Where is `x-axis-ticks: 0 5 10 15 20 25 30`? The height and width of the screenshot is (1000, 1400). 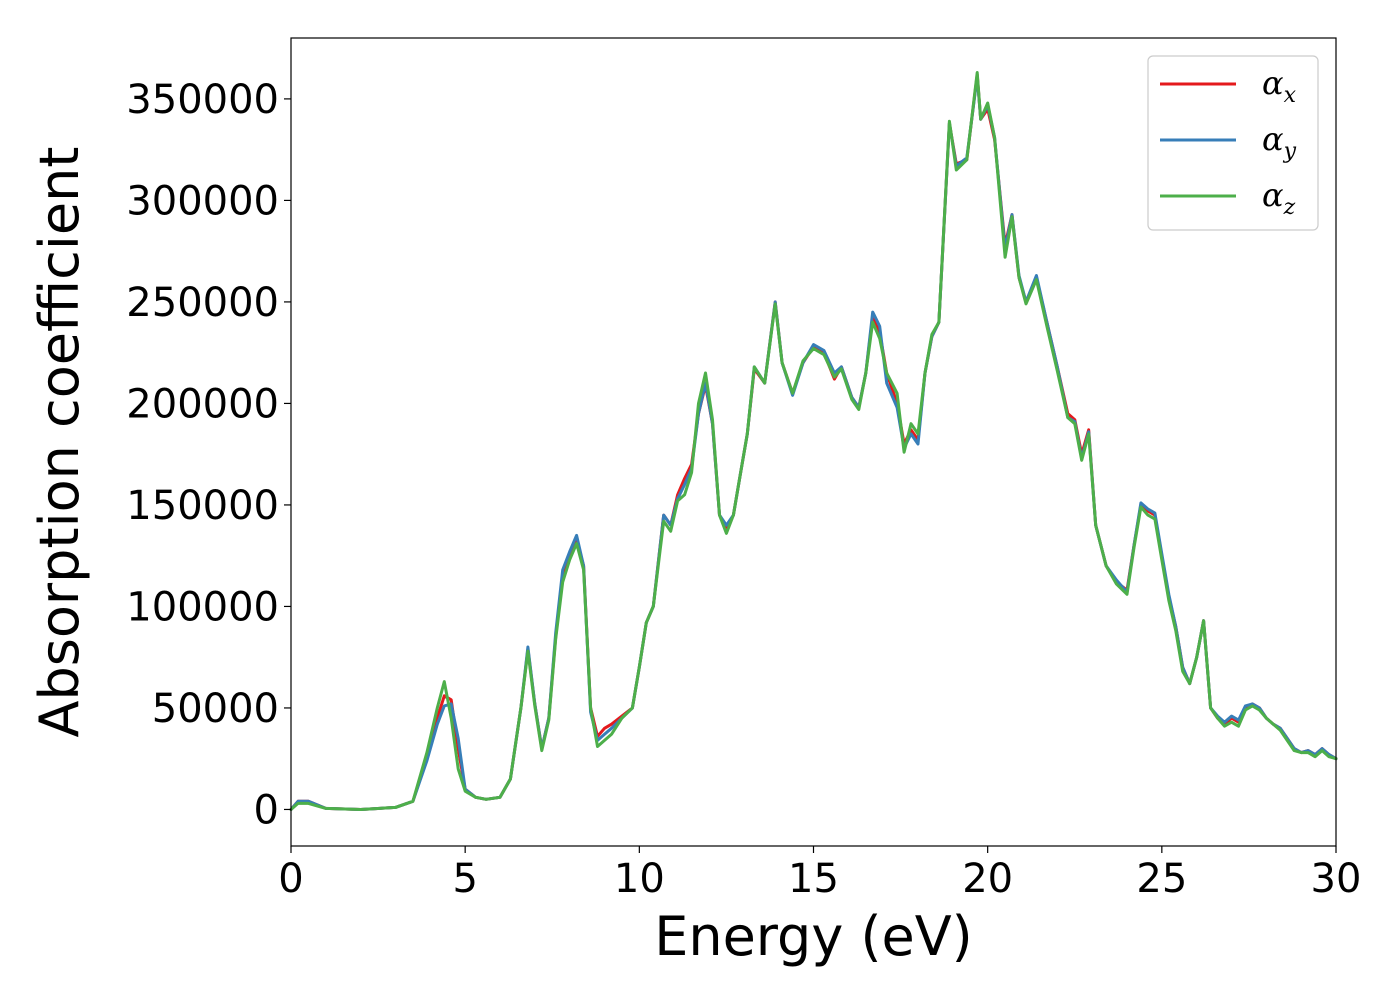
x-axis-ticks: 0 5 10 15 20 25 30 is located at coordinates (819, 874).